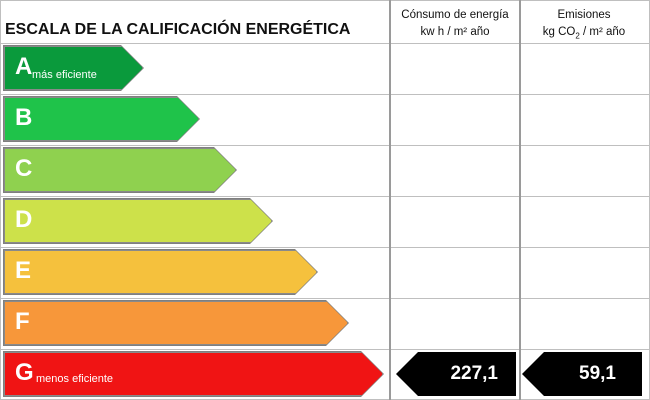 The image size is (650, 400). Describe the element at coordinates (24, 372) in the screenshot. I see `rating-letter: G` at that location.